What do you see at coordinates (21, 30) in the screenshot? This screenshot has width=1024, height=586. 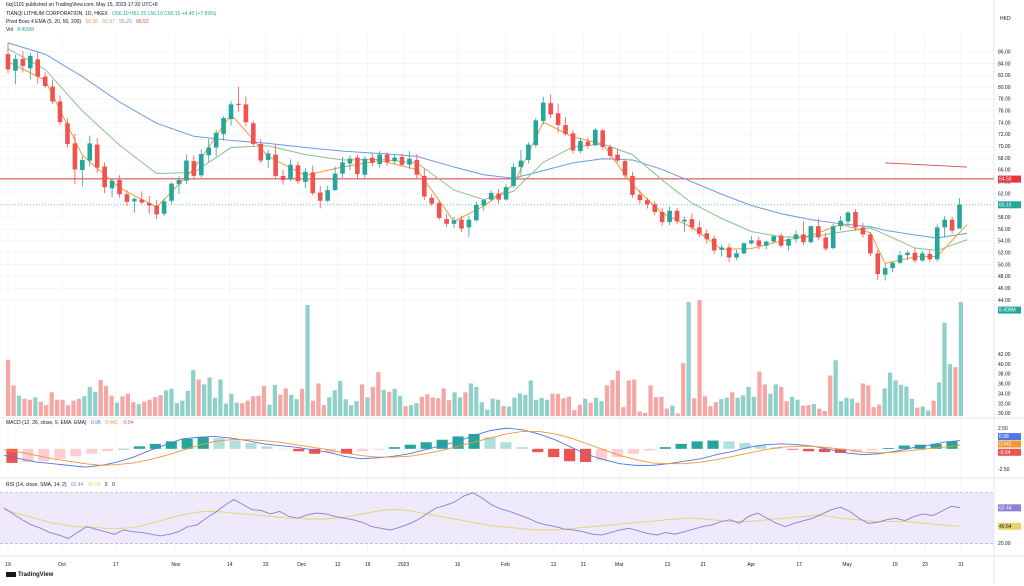 I see `volume-legend: Vol 8.409M` at bounding box center [21, 30].